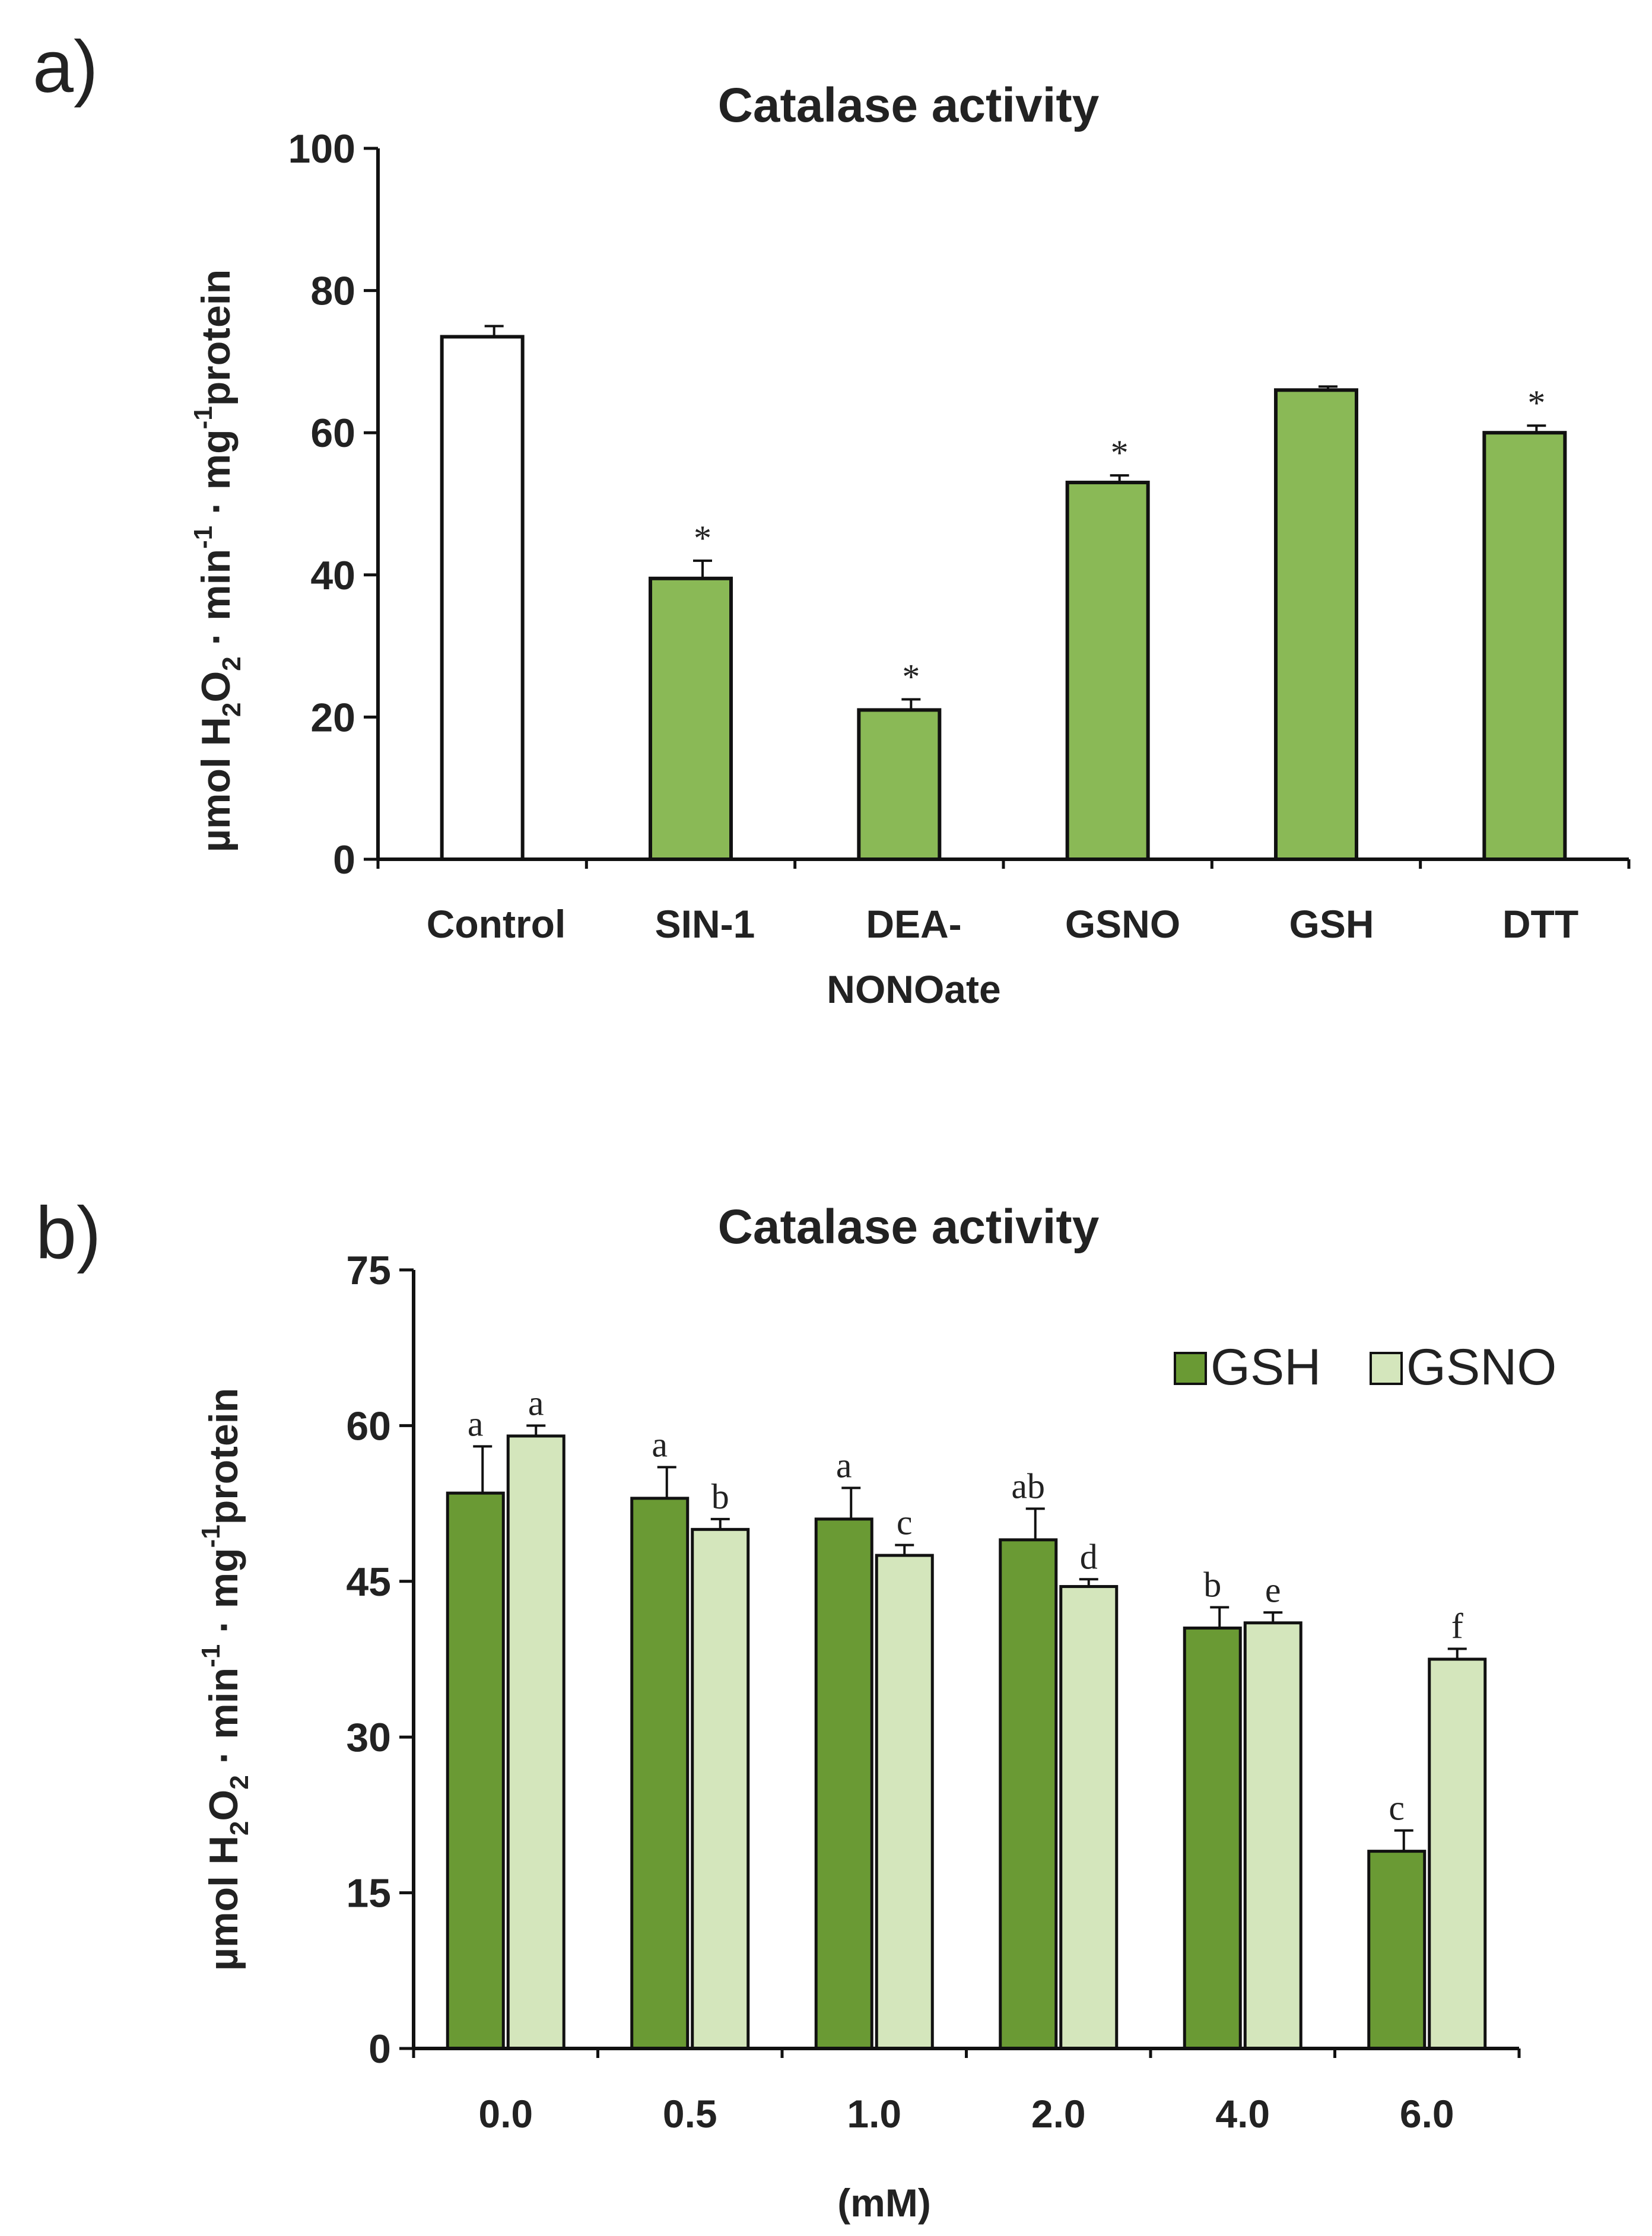 Image resolution: width=1652 pixels, height=2236 pixels. What do you see at coordinates (332, 291) in the screenshot?
I see `panel-a-y-tick-label: 80` at bounding box center [332, 291].